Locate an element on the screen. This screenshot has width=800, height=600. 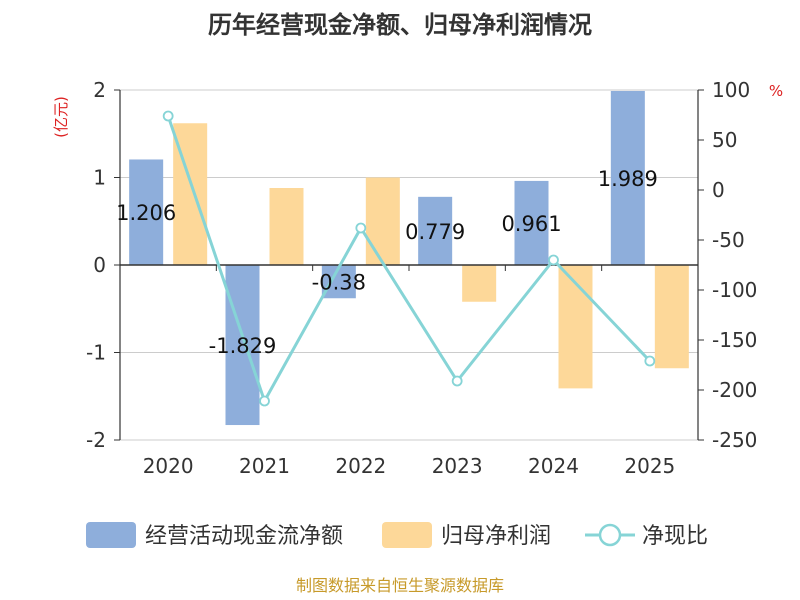
right-axis-tick-label: -150 is located at coordinates (734, 340).